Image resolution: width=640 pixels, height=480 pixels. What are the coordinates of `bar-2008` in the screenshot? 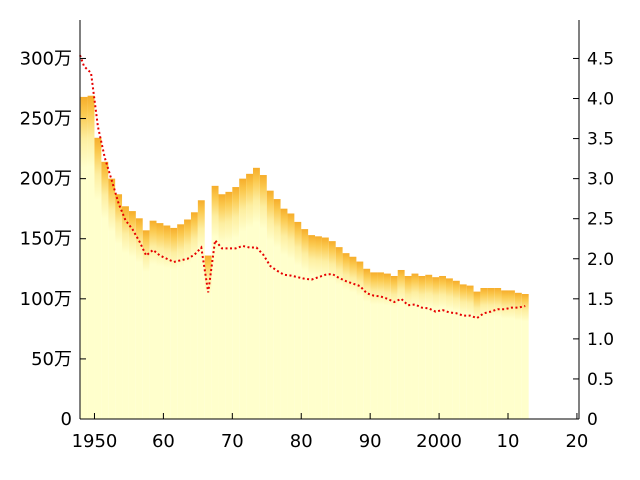 It's located at (498, 353).